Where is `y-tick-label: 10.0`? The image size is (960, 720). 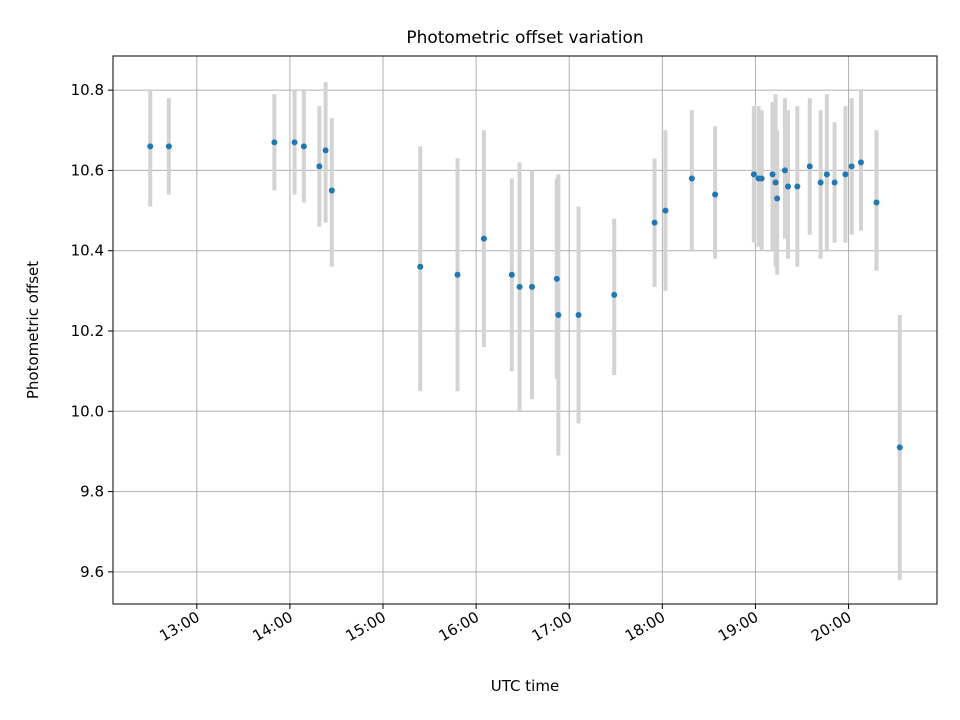
y-tick-label: 10.0 is located at coordinates (87, 411).